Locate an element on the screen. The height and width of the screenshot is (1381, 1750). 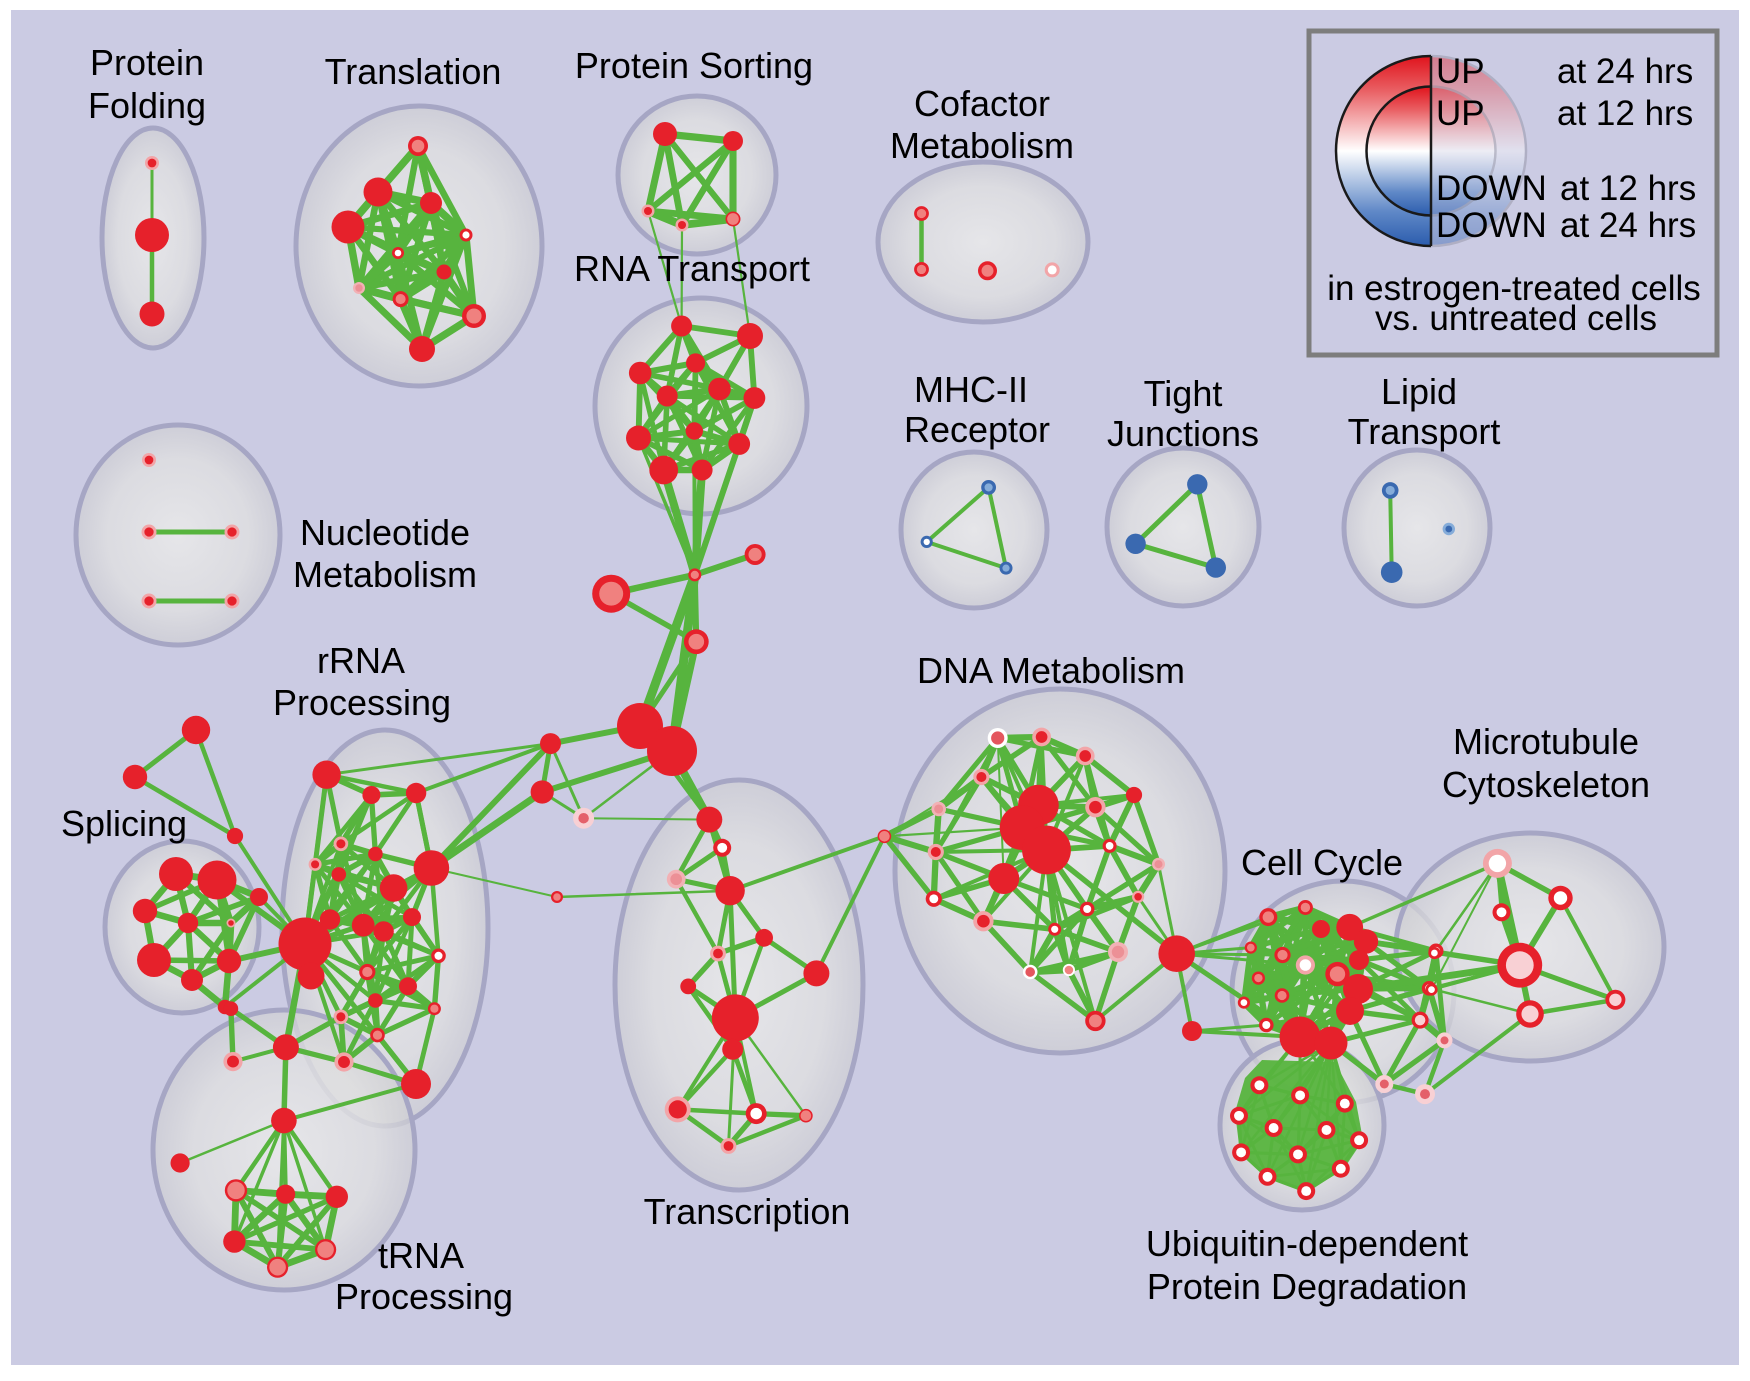
svg-text: vs. untreated cells is located at coordinates (1516, 318).